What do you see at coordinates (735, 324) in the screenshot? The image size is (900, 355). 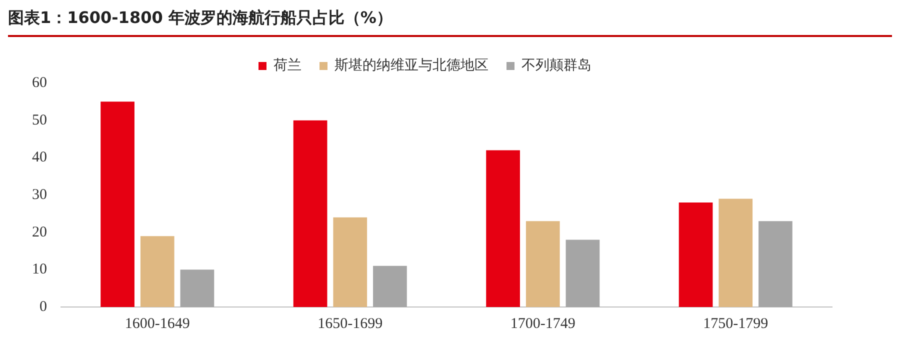 I see `x-tick-label: 1750-1799` at bounding box center [735, 324].